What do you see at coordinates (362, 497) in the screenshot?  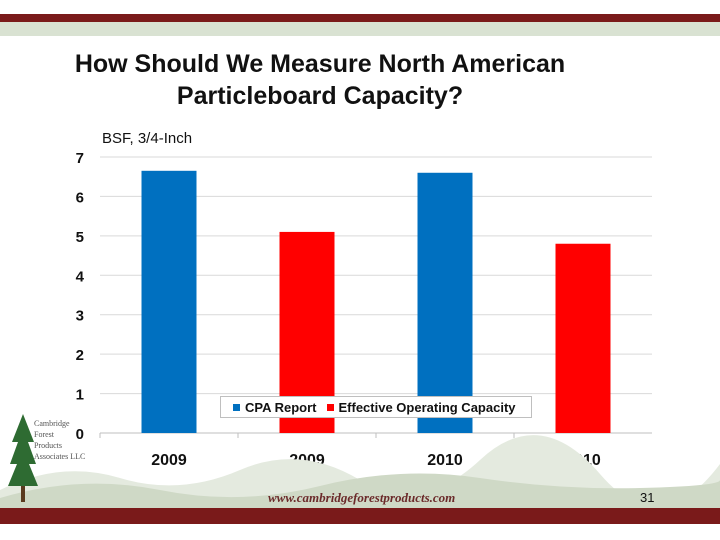 I see `website-url: www.cambridgeforestproducts.com` at bounding box center [362, 497].